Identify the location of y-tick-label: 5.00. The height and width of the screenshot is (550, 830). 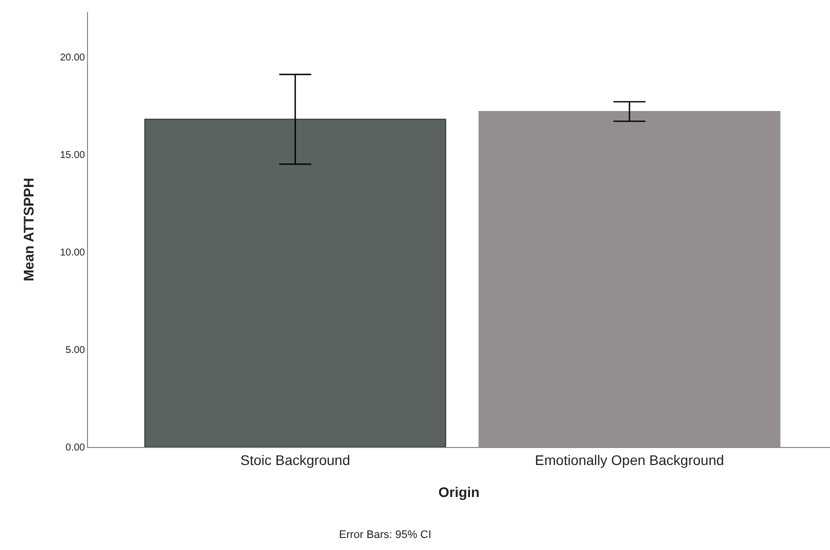
(76, 350).